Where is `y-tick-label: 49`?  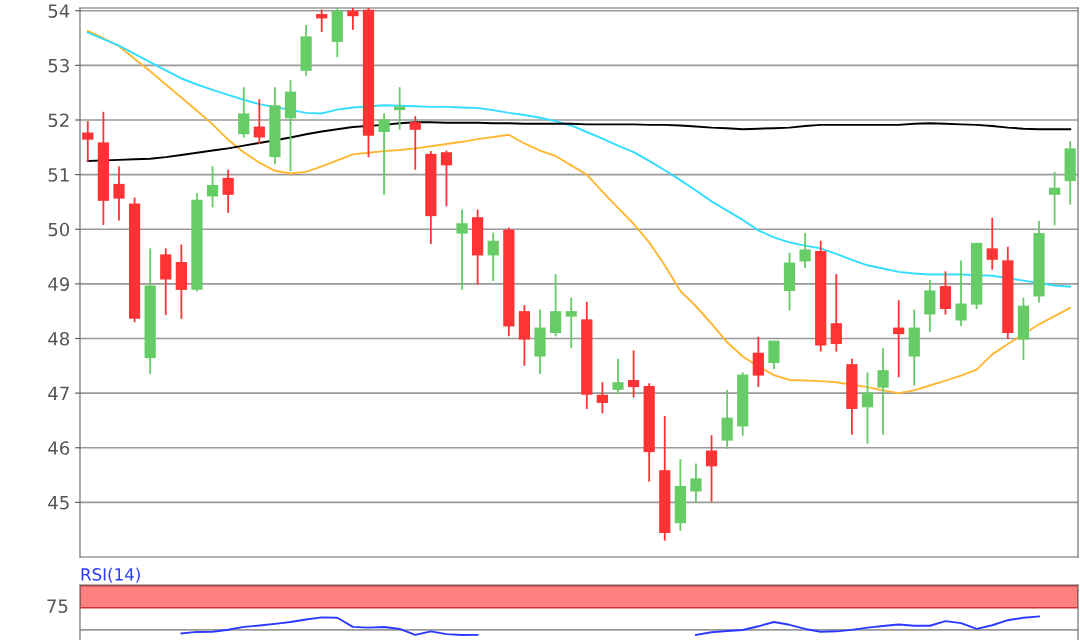
y-tick-label: 49 is located at coordinates (59, 284).